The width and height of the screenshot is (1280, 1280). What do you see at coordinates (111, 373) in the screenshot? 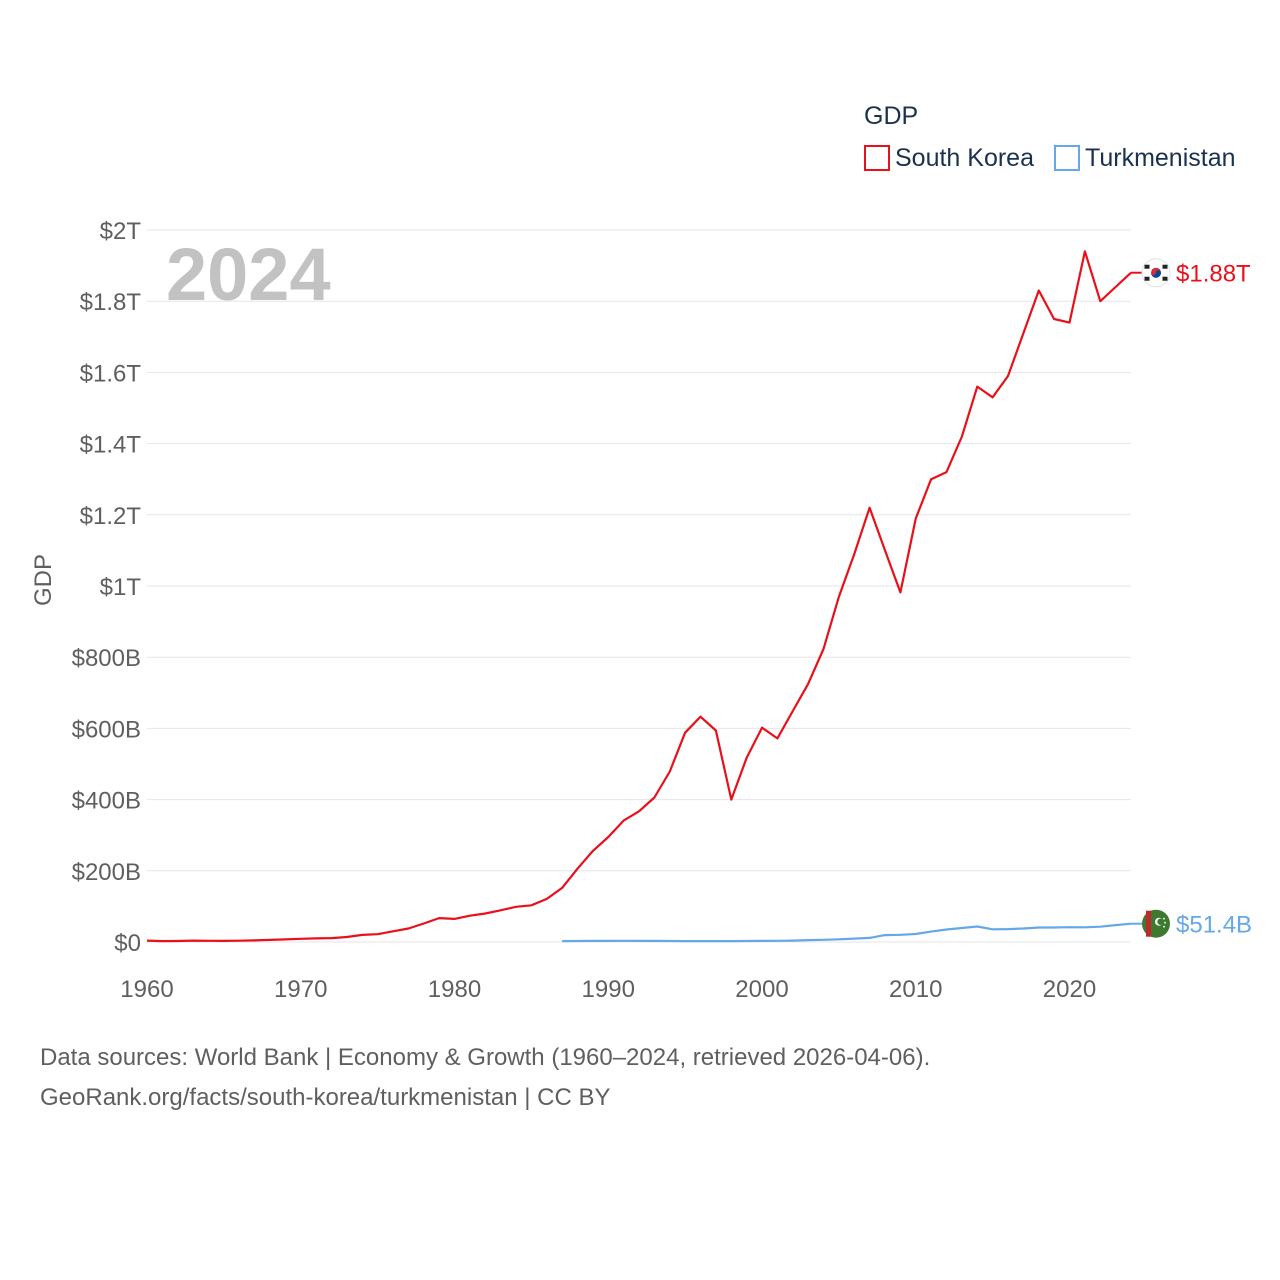
I see `y-tick-label: $1.6T` at bounding box center [111, 373].